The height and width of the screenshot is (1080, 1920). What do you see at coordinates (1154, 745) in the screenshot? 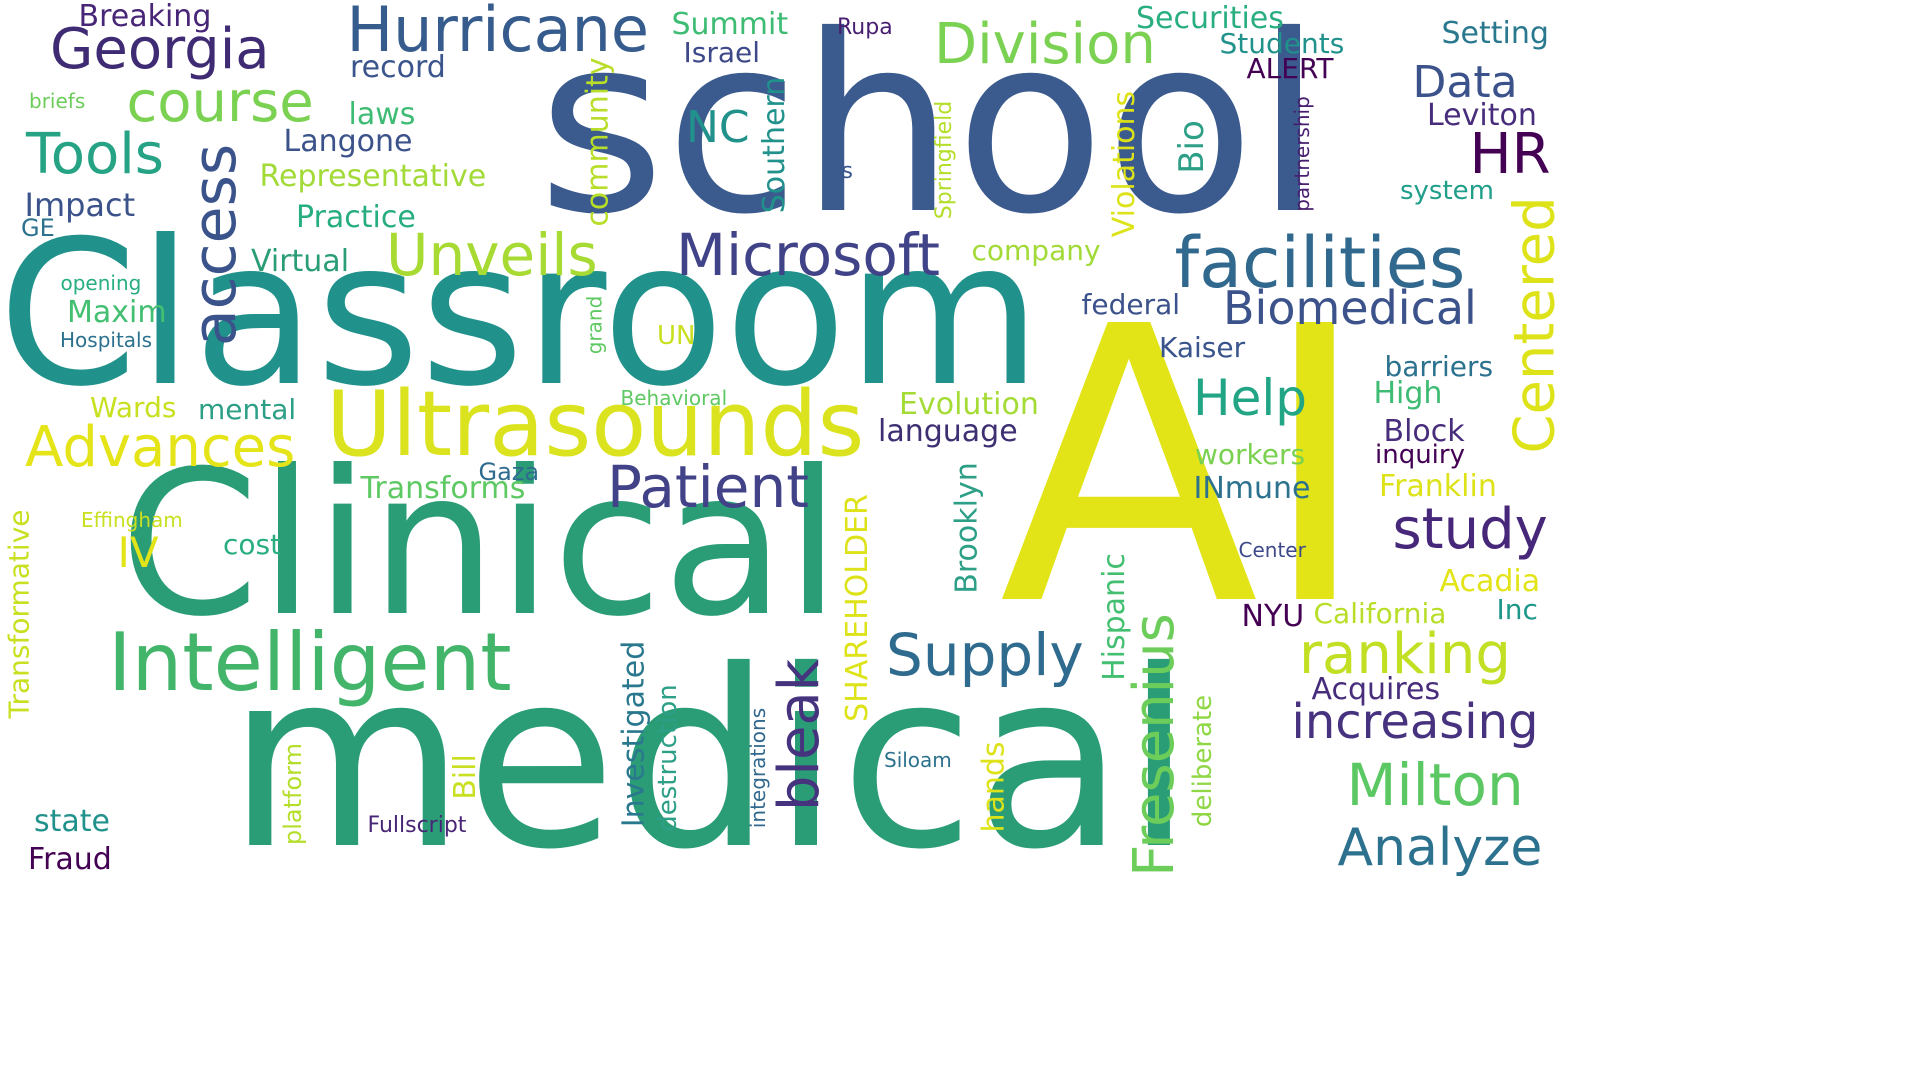
I see `cloud-word: Fresenius` at bounding box center [1154, 745].